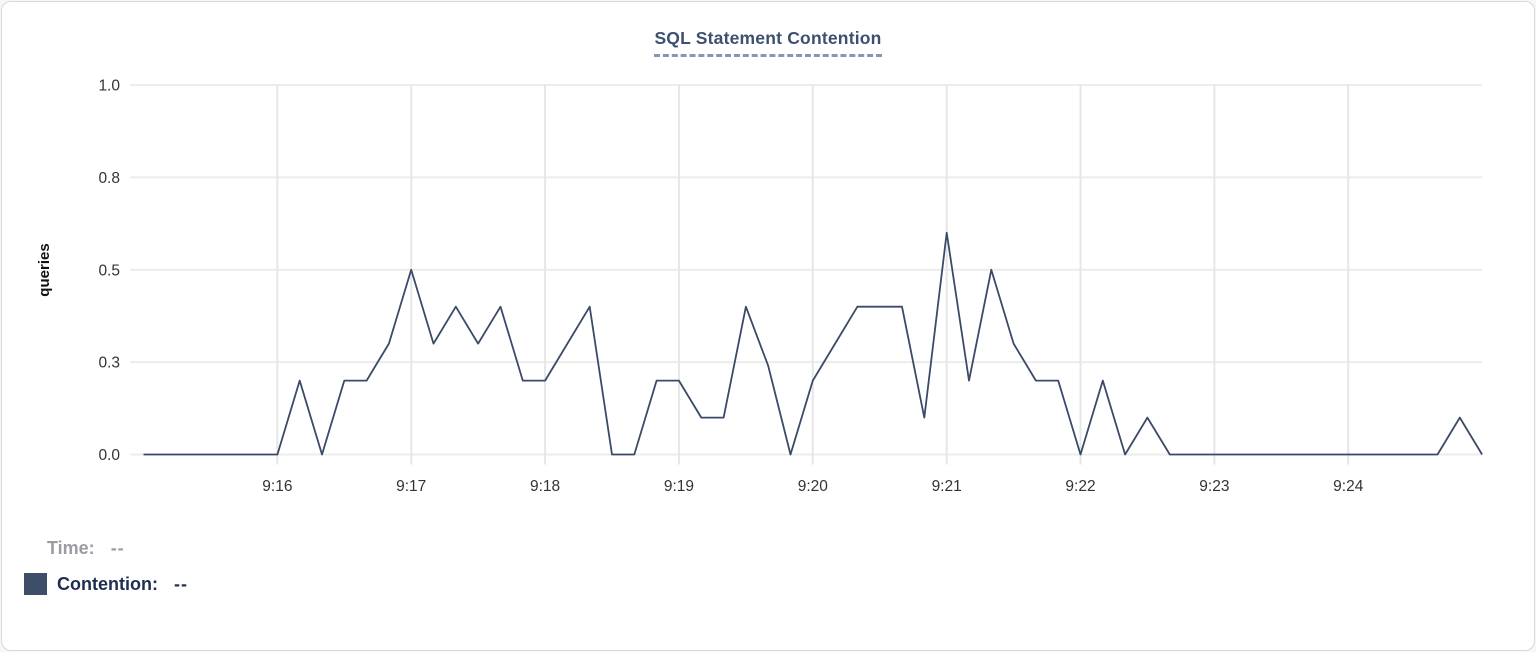 Image resolution: width=1536 pixels, height=652 pixels. I want to click on y-tick-label: 0.8, so click(109, 178).